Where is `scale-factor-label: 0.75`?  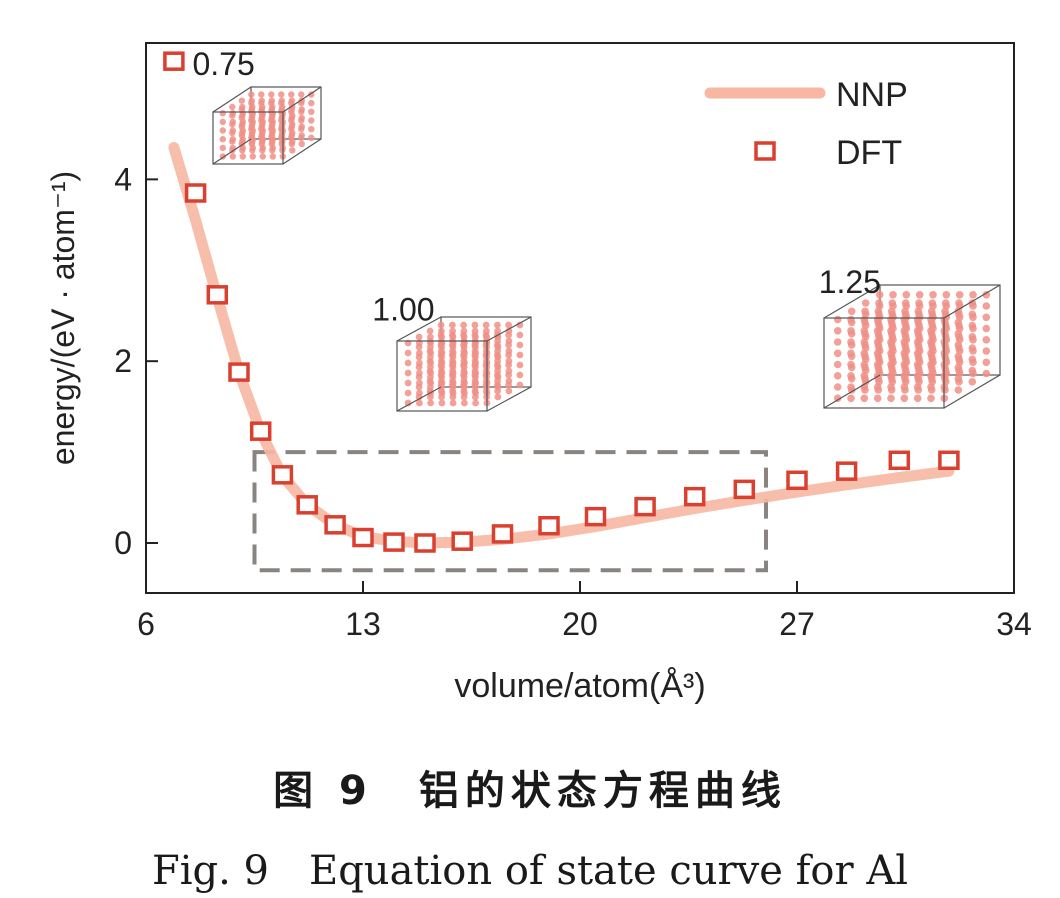 scale-factor-label: 0.75 is located at coordinates (224, 64).